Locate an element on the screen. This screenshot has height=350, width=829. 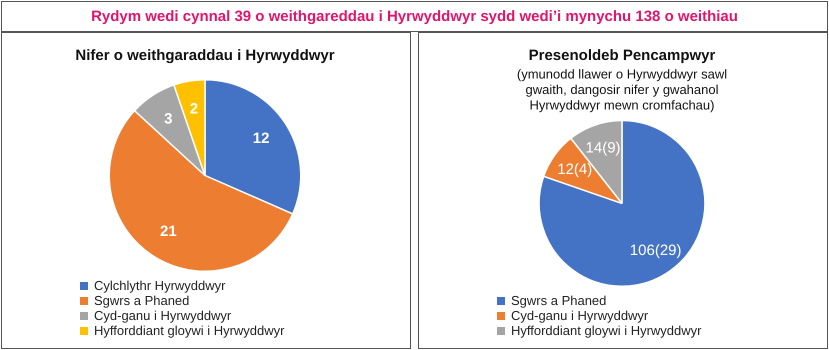
legend-label: Cylchlythr Hyrwyddwyr is located at coordinates (160, 285).